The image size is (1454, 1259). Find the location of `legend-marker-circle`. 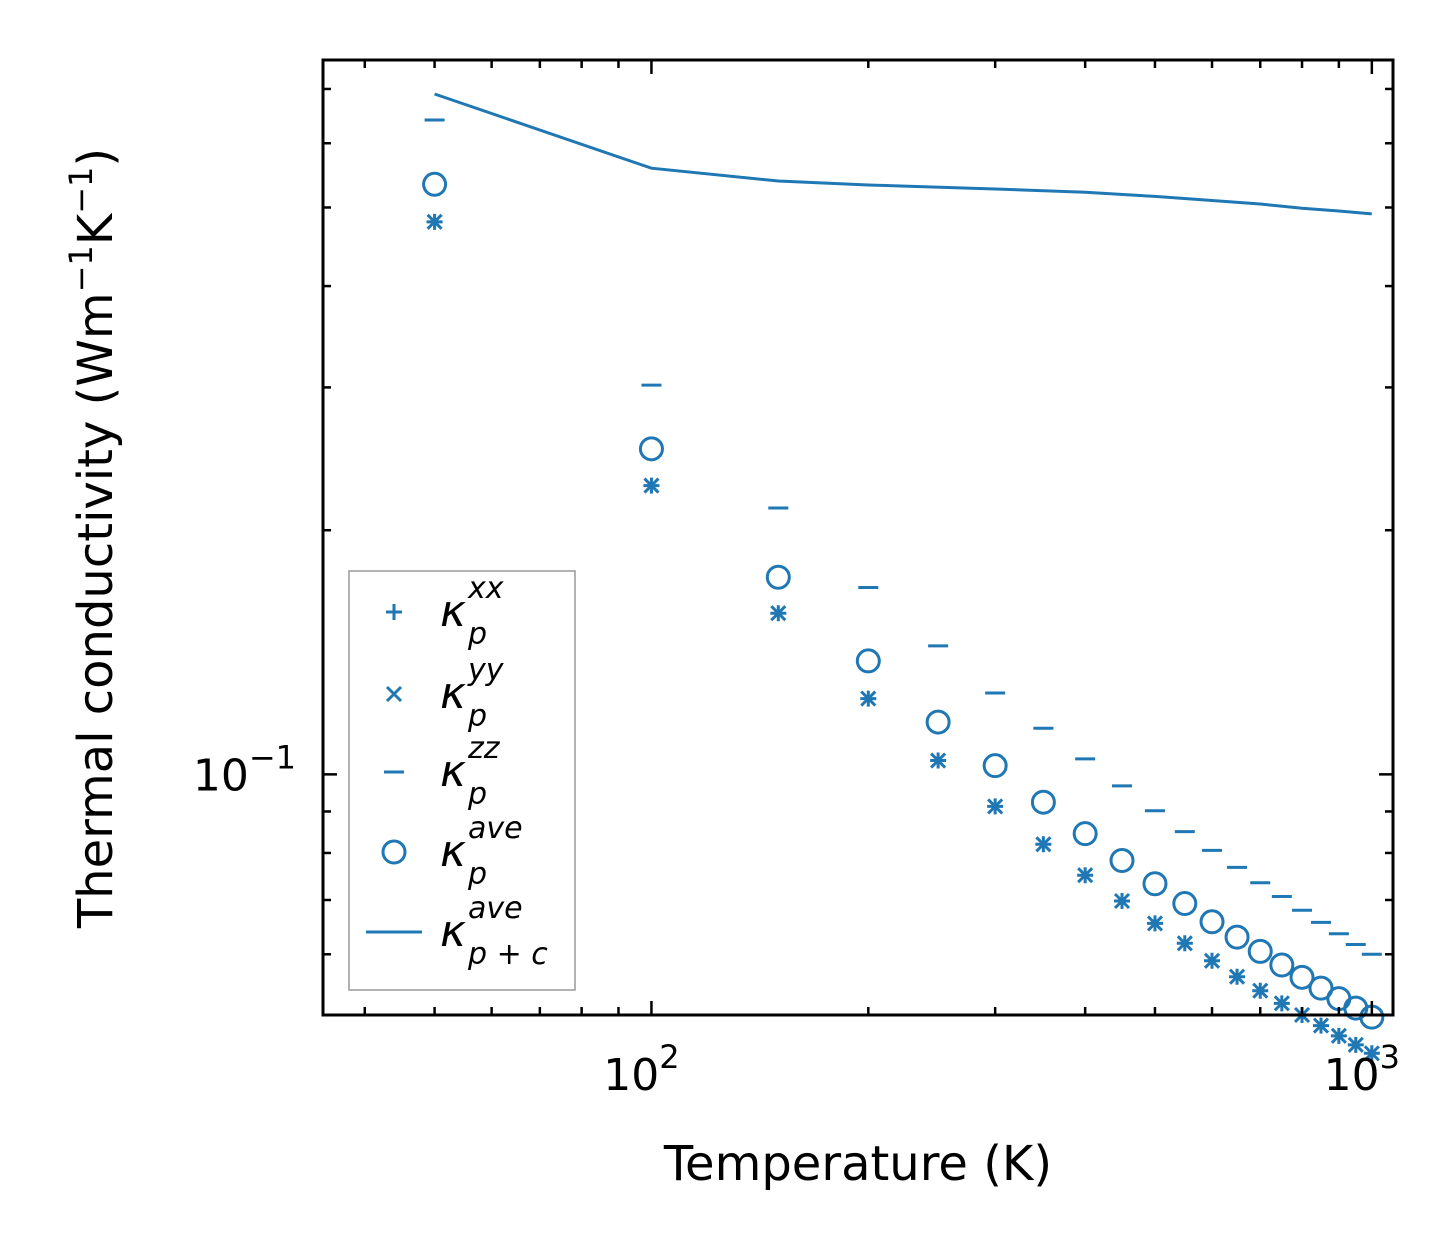

legend-marker-circle is located at coordinates (394, 852).